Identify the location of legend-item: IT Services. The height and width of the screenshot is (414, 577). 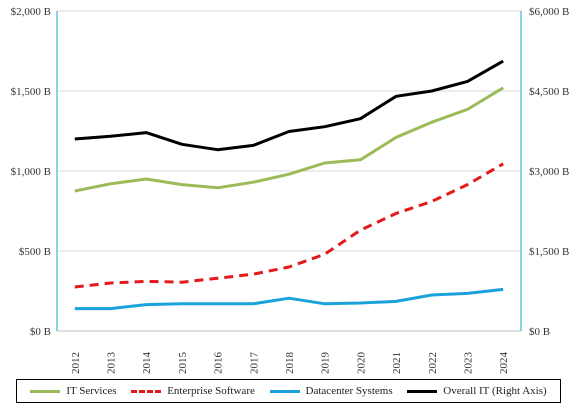
(73, 391).